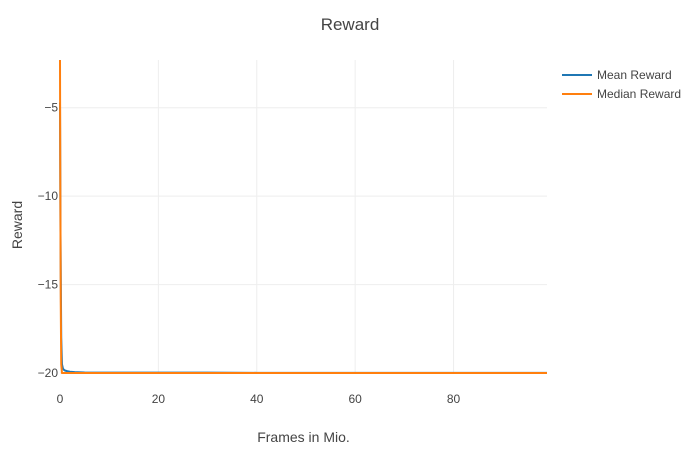 This screenshot has width=700, height=450. I want to click on x-tick-label: 60, so click(355, 399).